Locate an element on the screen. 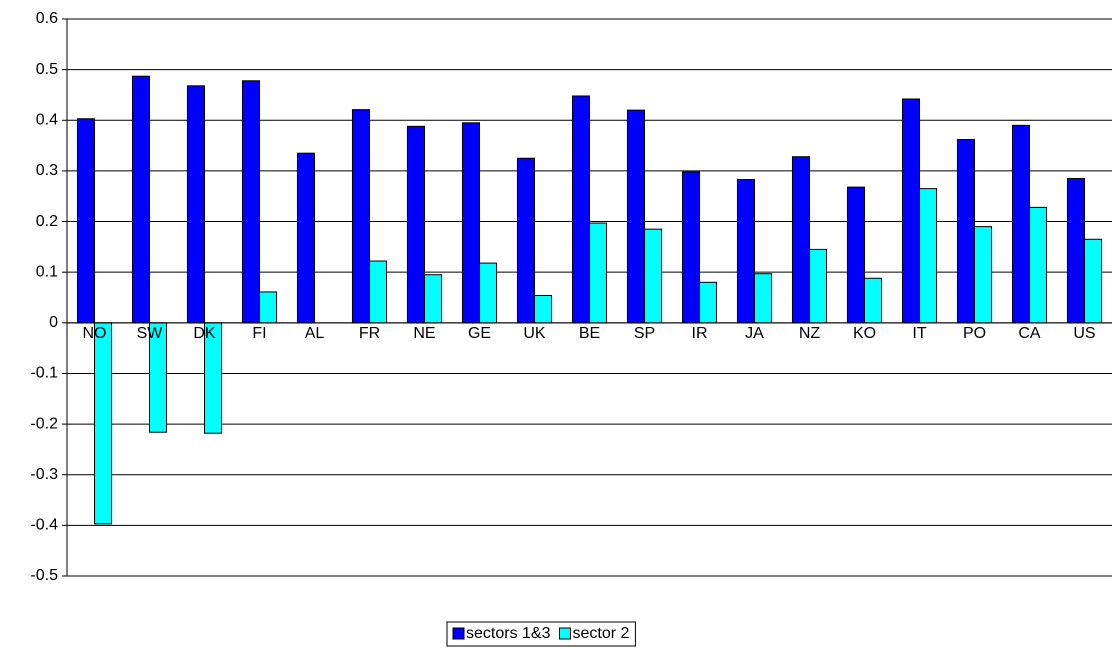 Image resolution: width=1113 pixels, height=649 pixels. x-tick-label: DK is located at coordinates (204, 333).